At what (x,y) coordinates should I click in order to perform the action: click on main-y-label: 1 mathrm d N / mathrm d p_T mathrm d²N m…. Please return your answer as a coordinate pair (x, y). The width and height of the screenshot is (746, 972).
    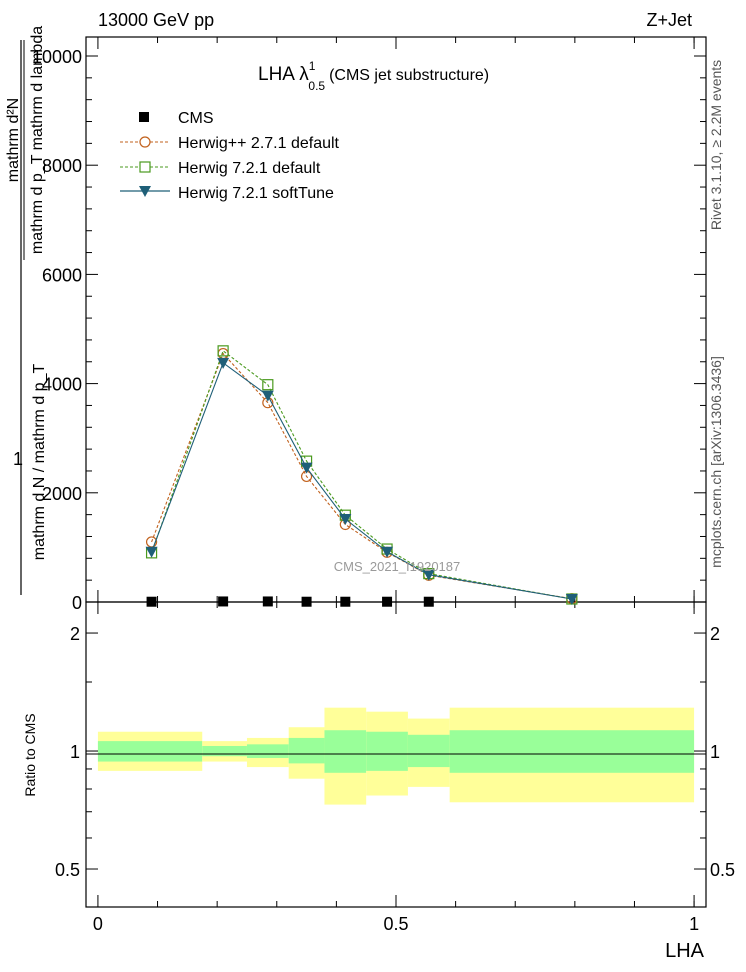
    Looking at the image, I should click on (26, 310).